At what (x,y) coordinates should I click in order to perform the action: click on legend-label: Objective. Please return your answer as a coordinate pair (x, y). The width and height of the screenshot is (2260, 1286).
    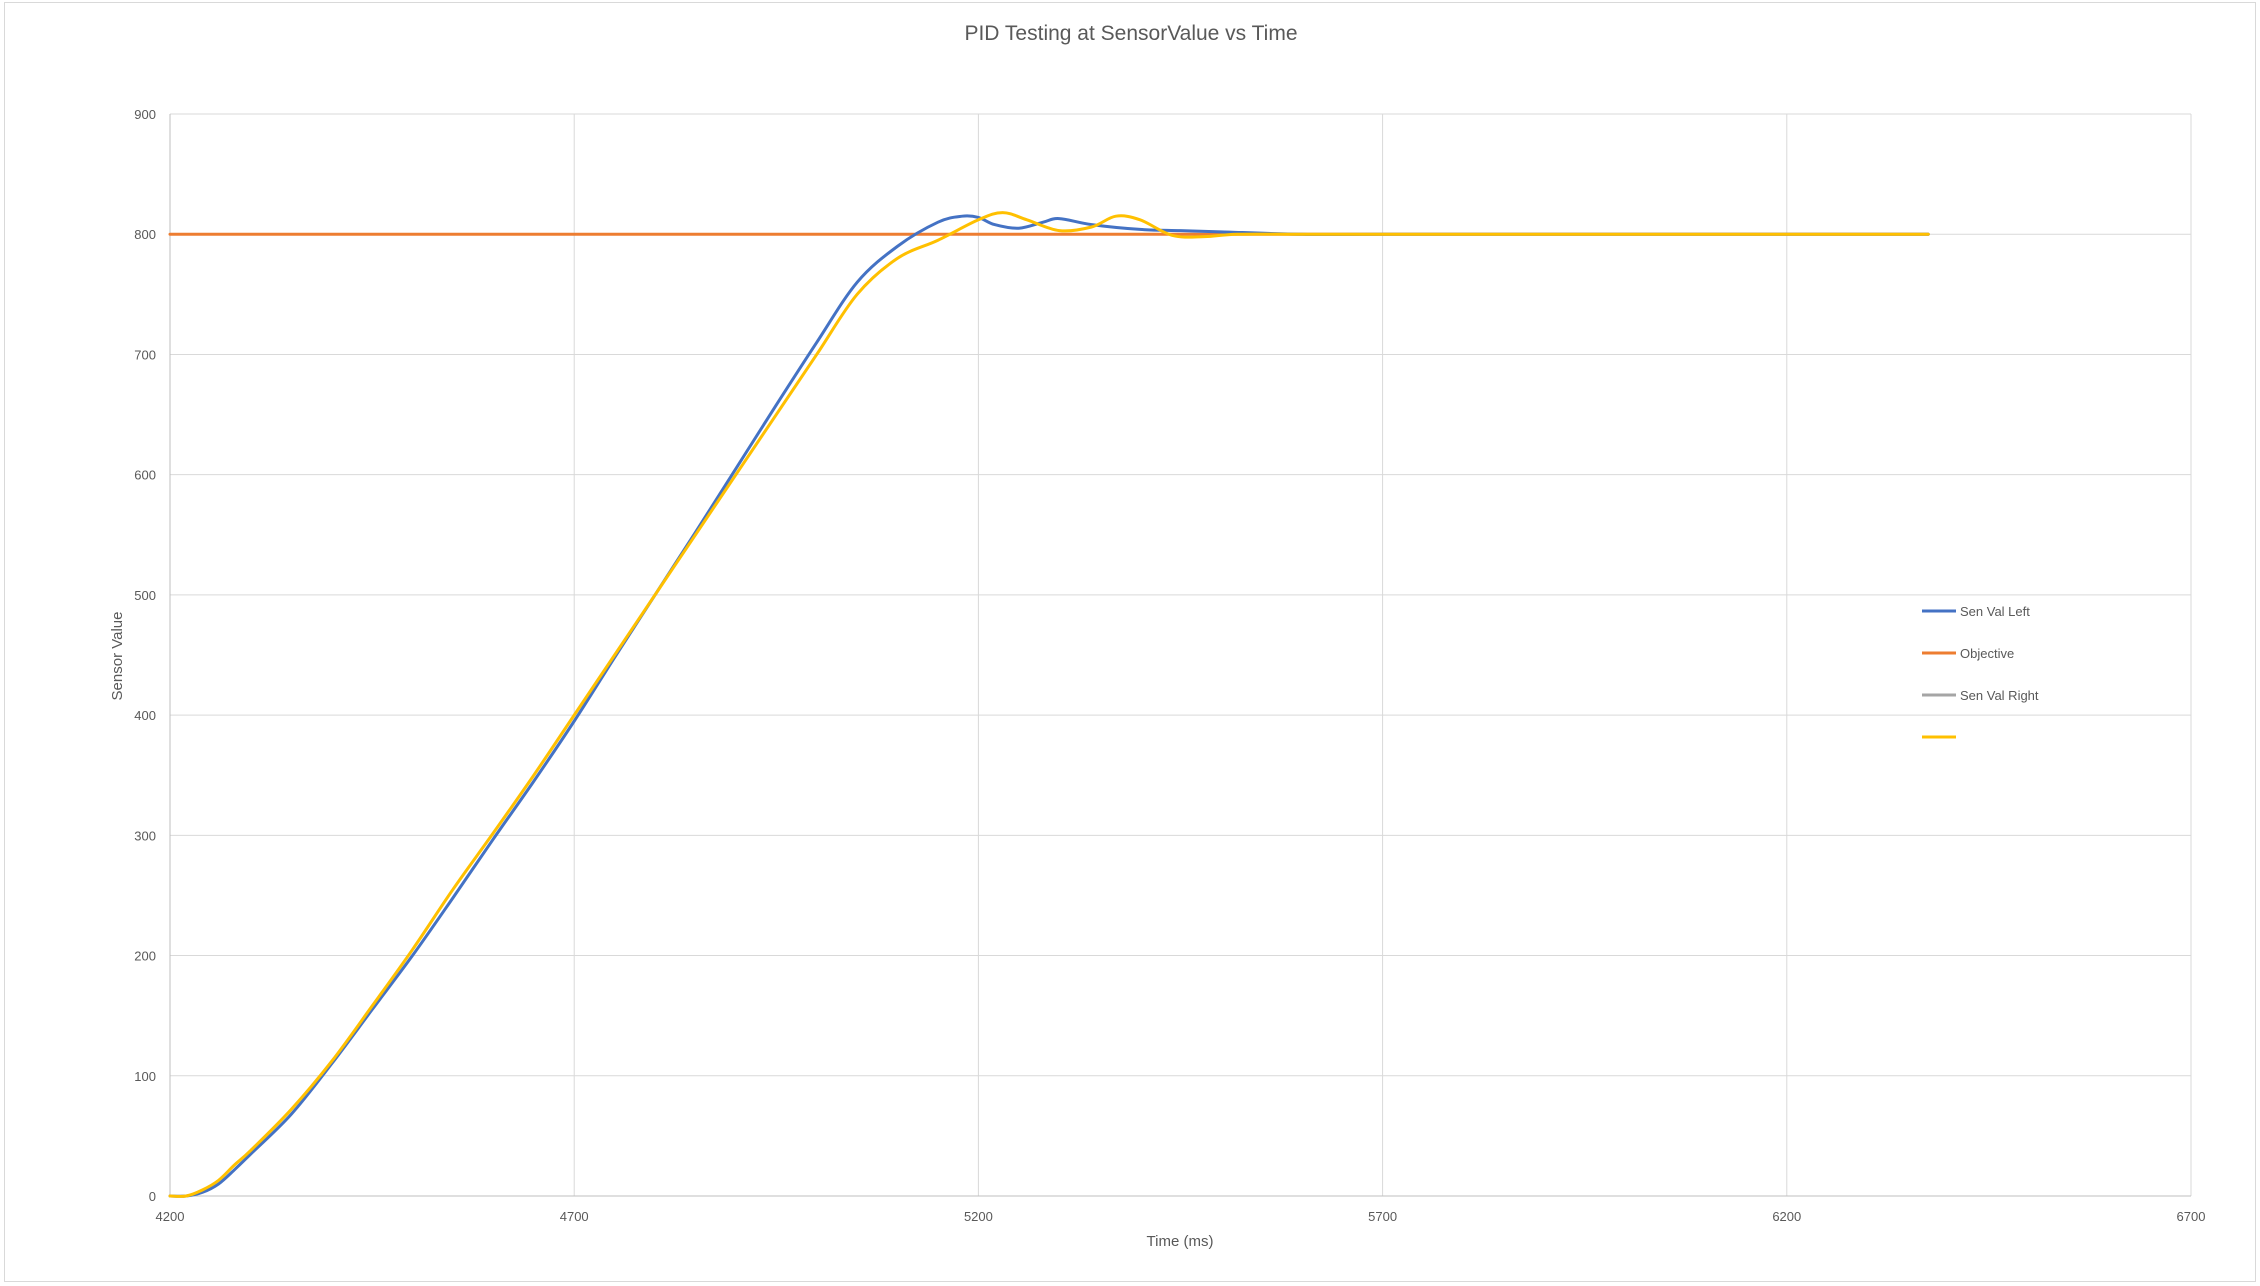
    Looking at the image, I should click on (1987, 653).